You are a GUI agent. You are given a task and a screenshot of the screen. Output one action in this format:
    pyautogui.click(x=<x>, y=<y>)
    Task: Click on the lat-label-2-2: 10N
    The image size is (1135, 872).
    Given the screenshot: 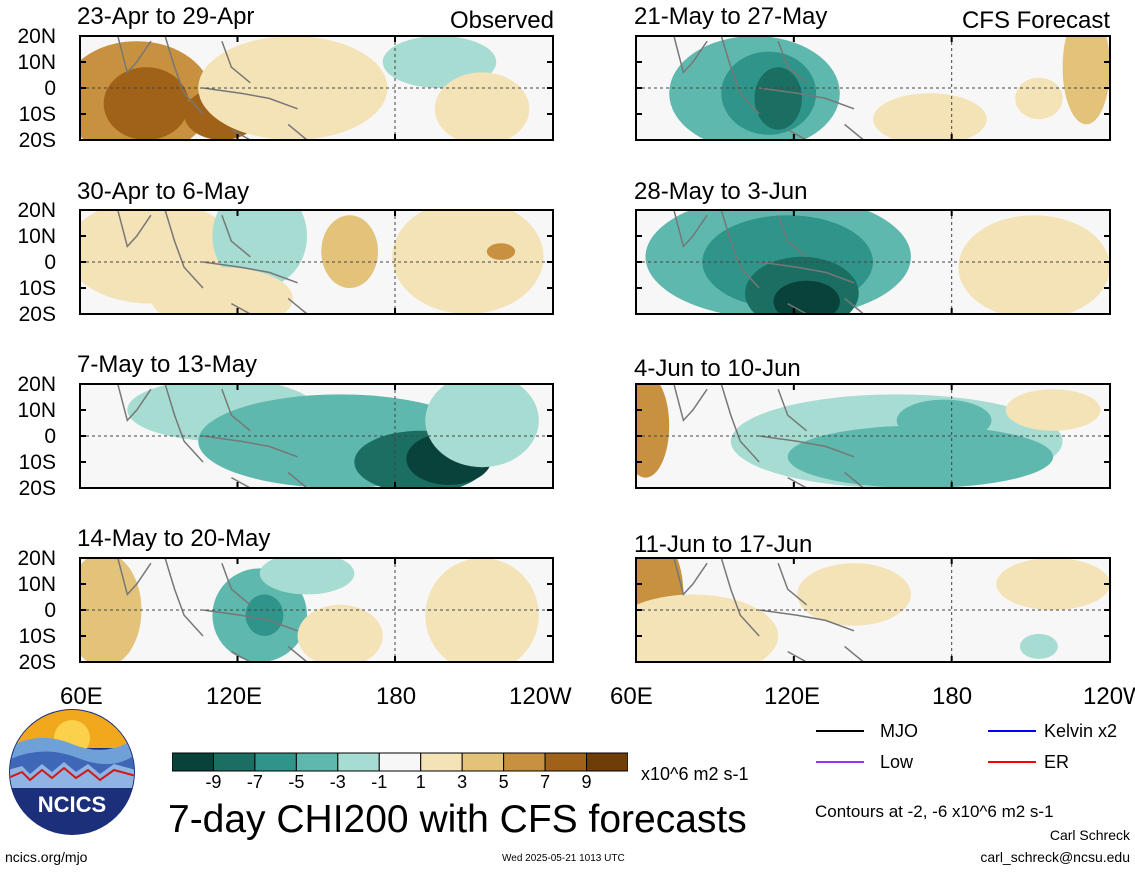 What is the action you would take?
    pyautogui.click(x=36, y=236)
    